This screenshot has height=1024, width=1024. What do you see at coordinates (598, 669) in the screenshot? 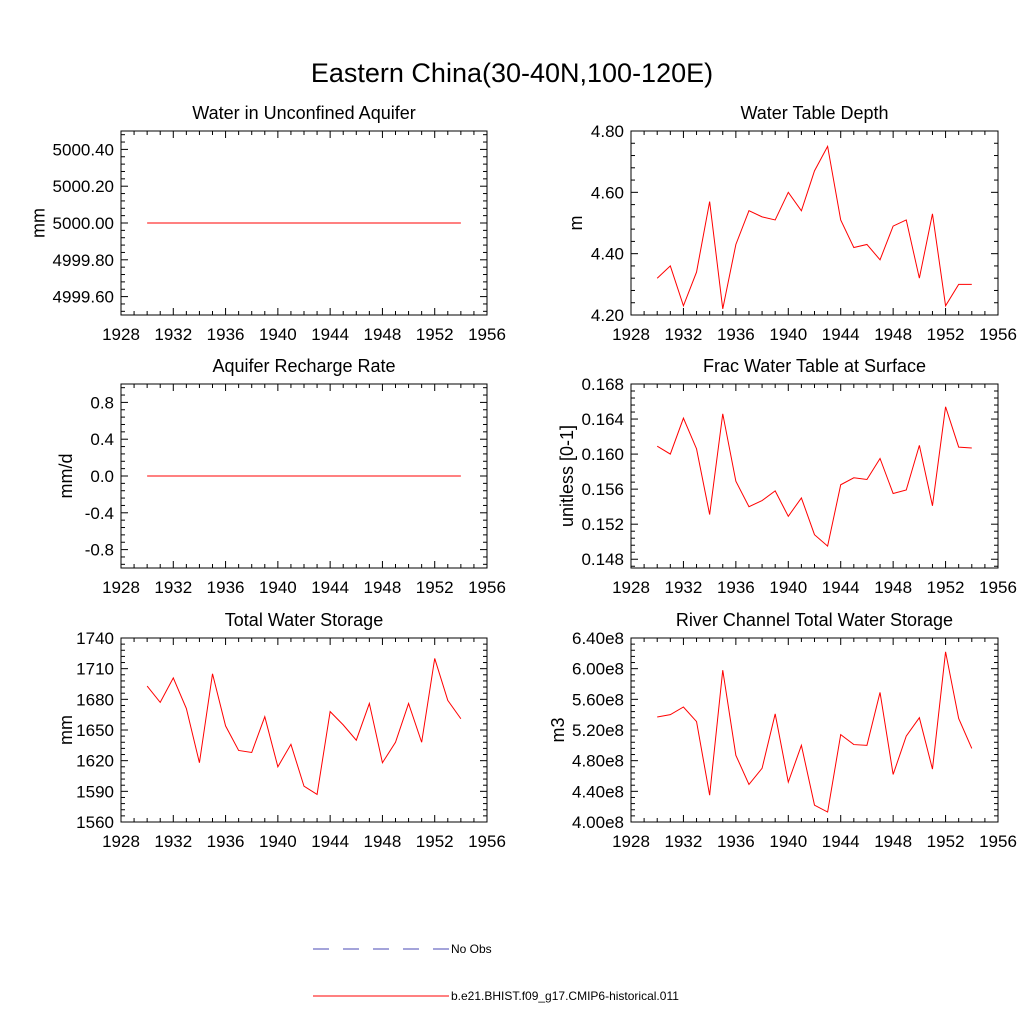
I see `y-tick-label: 6.00e8` at bounding box center [598, 669].